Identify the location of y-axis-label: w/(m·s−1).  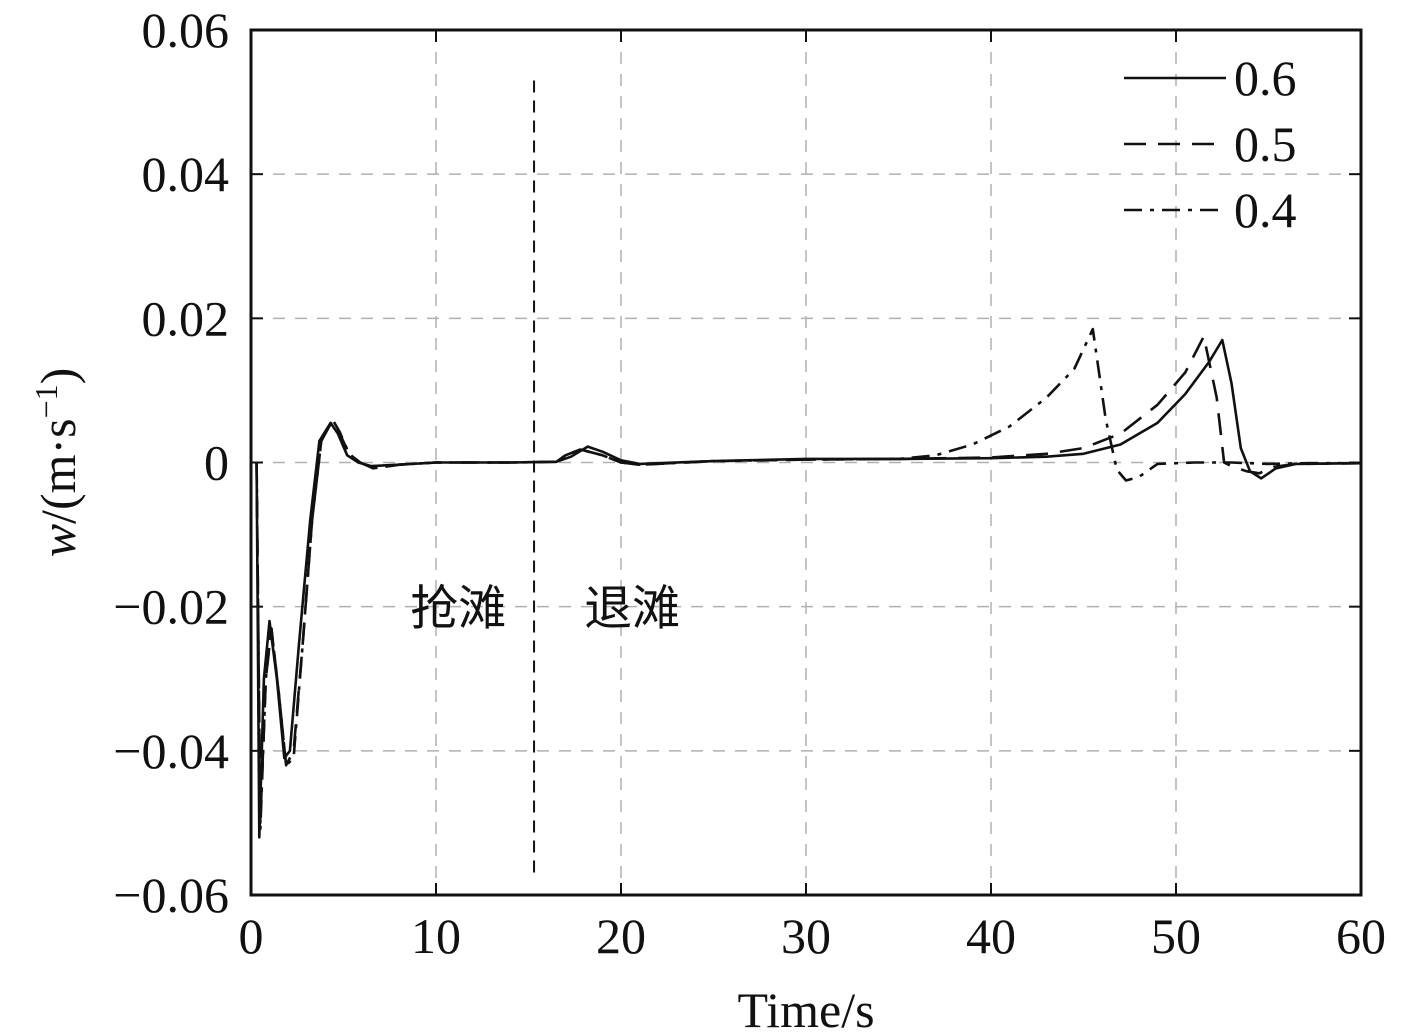
(57, 463).